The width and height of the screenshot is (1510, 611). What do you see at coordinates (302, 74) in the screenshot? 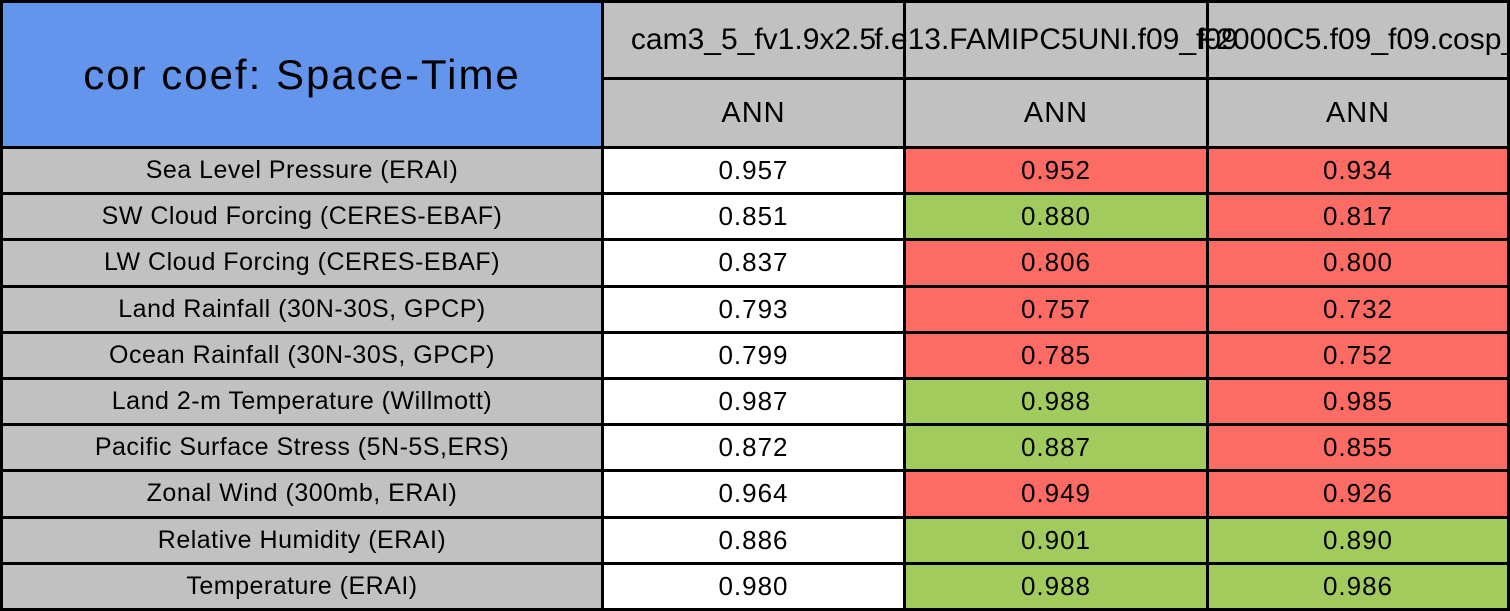
I see `table-title: cor coef: Space-Time` at bounding box center [302, 74].